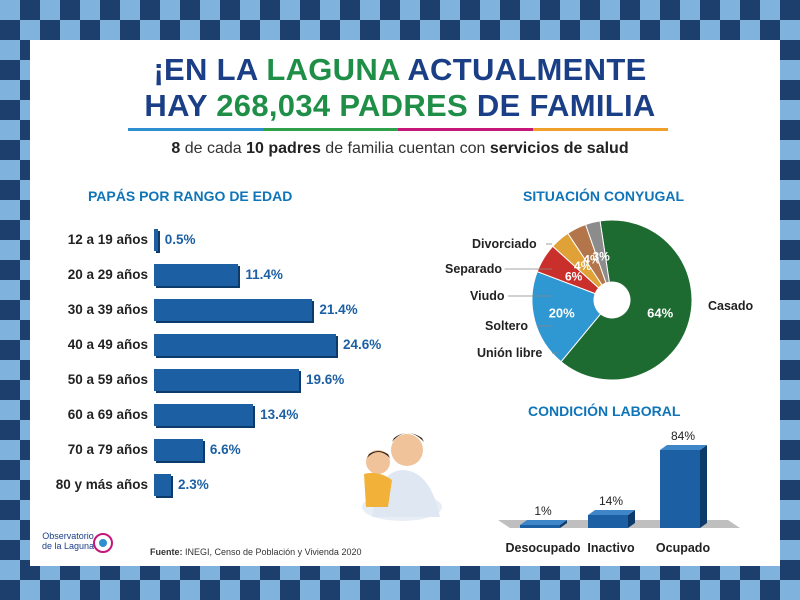 This screenshot has height=600, width=800. Describe the element at coordinates (325, 379) in the screenshot. I see `age-value-label: 19.6%` at that location.